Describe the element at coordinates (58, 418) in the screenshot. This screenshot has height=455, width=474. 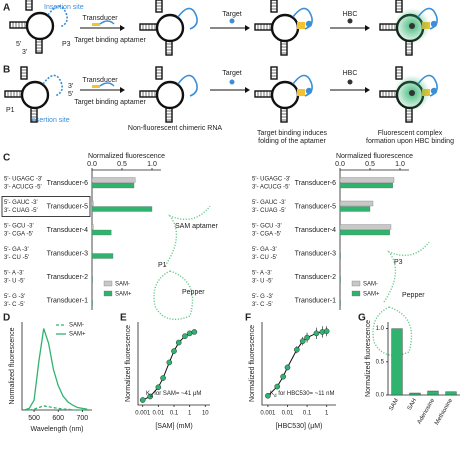
I see `x-tick-label: 600` at that location.